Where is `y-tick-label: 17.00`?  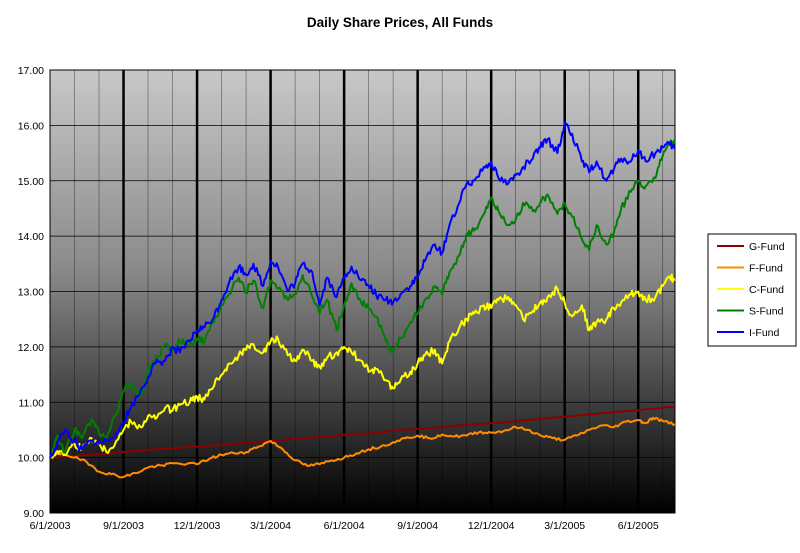
y-tick-label: 17.00 is located at coordinates (31, 71).